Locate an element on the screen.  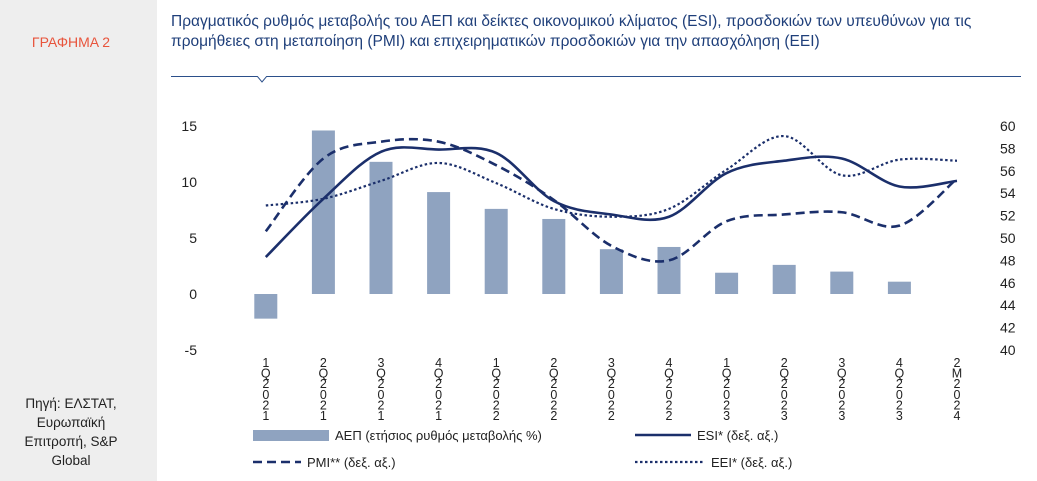
left-axis-tick-label: 15 is located at coordinates (189, 126).